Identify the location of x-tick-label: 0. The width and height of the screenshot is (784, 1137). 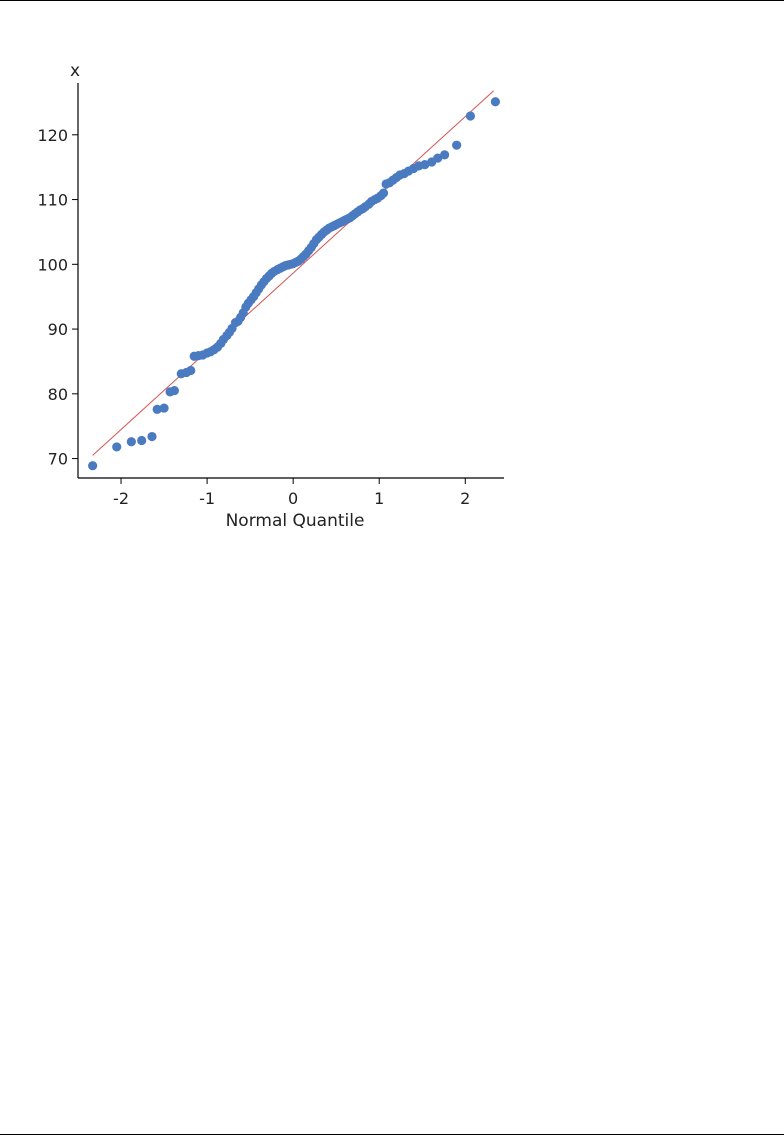
(293, 498).